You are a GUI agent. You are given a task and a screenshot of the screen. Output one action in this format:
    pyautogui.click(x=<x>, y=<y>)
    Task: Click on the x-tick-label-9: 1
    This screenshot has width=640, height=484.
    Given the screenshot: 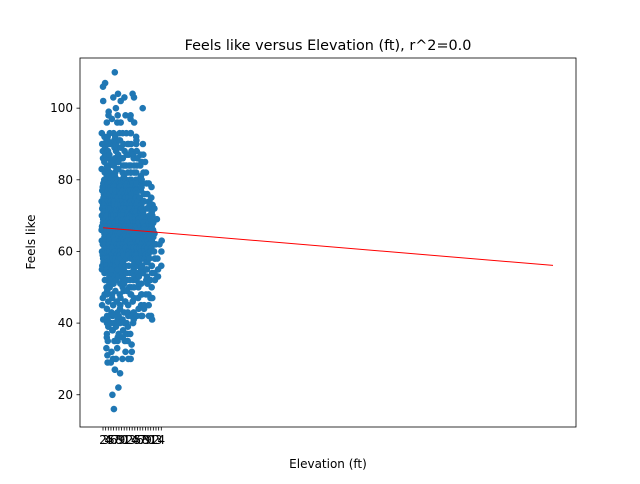 What is the action you would take?
    pyautogui.click(x=127, y=440)
    